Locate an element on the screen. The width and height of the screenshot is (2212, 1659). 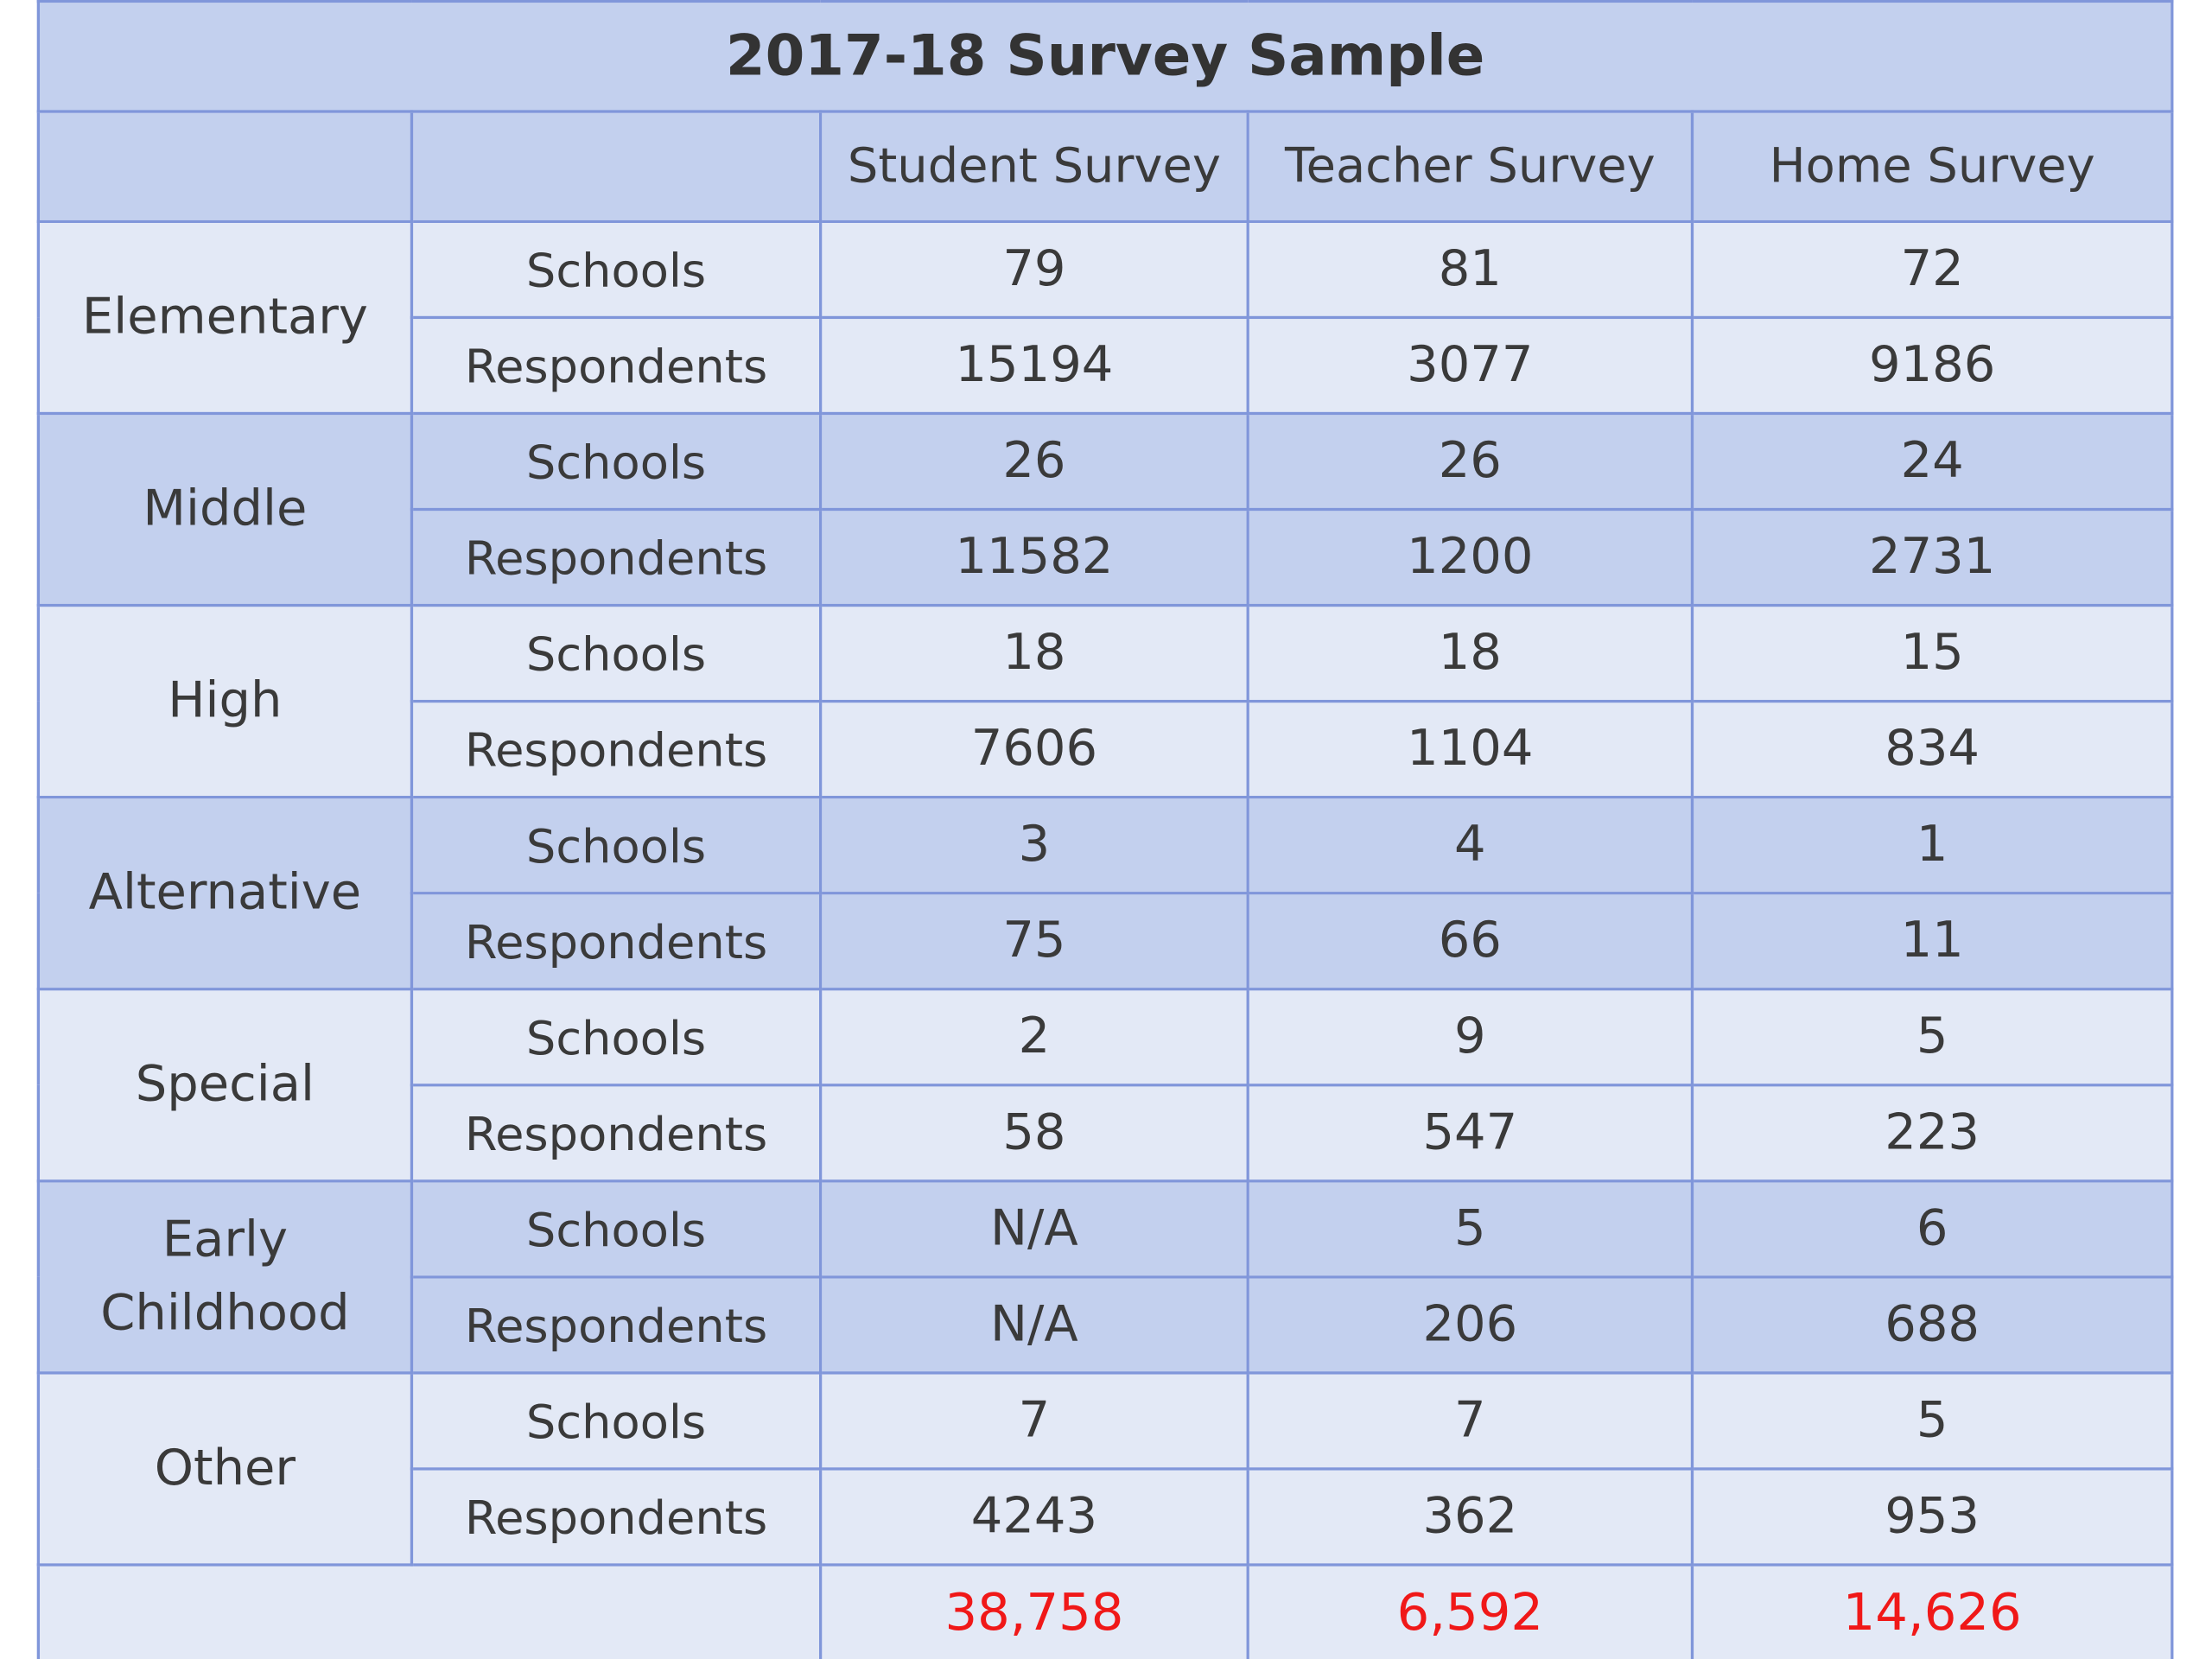
value-cell: 58 is located at coordinates (1034, 1133).